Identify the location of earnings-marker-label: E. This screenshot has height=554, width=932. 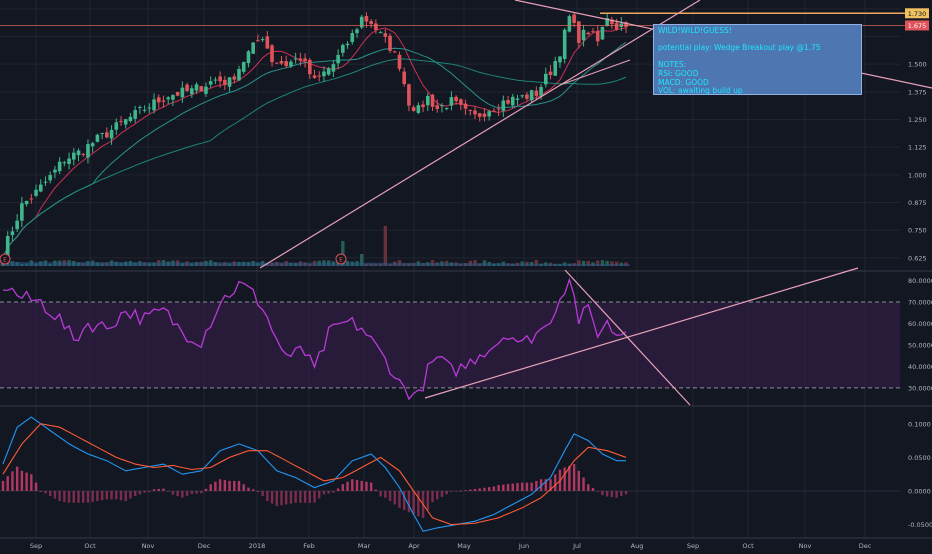
(5, 260).